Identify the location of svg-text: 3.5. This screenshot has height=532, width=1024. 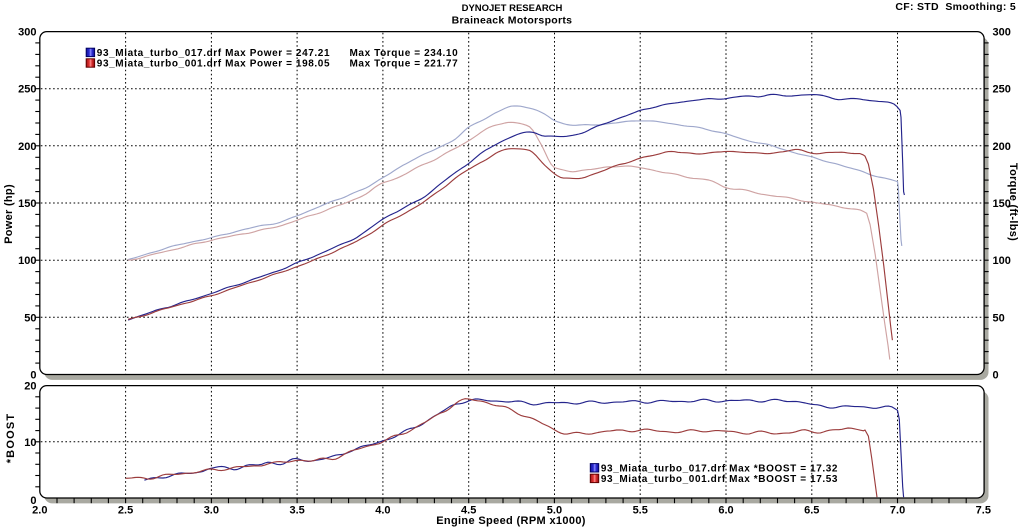
(296, 511).